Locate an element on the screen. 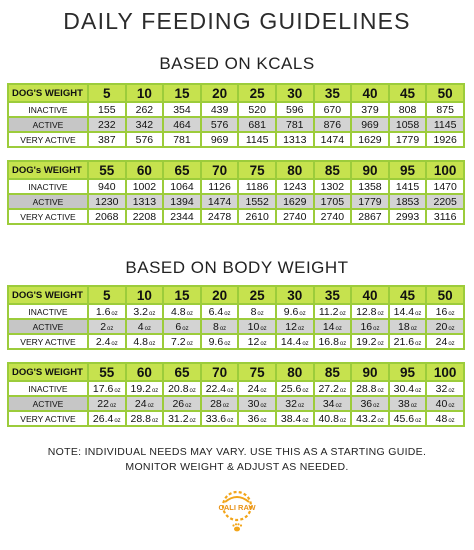 This screenshot has height=550, width=474. feeding-amount-cell: 1243 is located at coordinates (294, 186).